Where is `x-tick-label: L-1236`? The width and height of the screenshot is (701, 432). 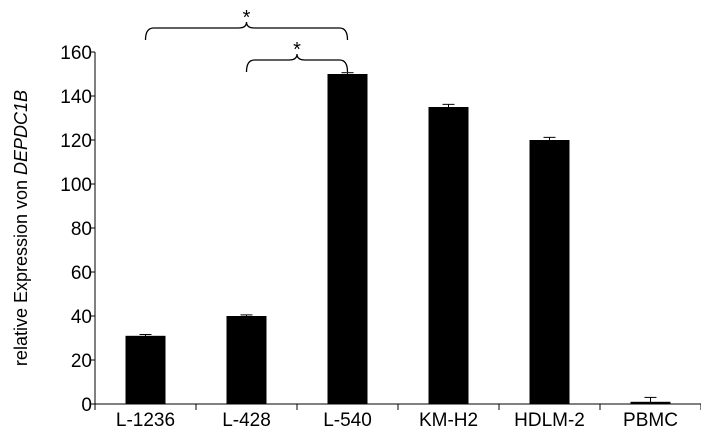 x-tick-label: L-1236 is located at coordinates (145, 420).